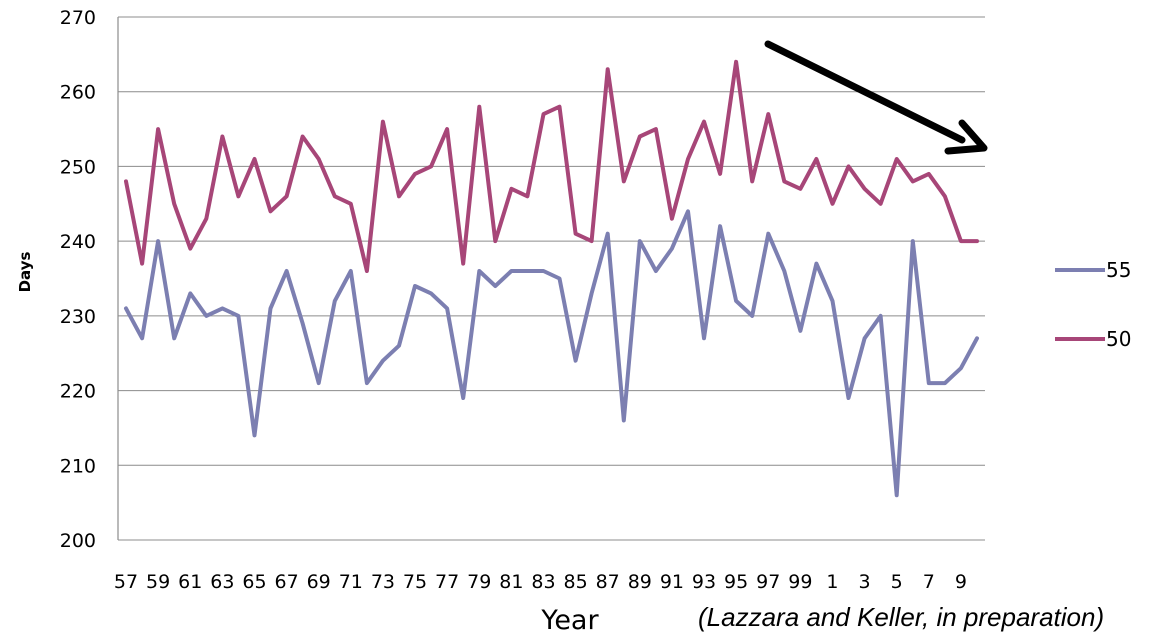 Image resolution: width=1159 pixels, height=637 pixels. Describe the element at coordinates (78, 279) in the screenshot. I see `y-tick-labels: 200 210 220 230 240 250 260 270` at that location.